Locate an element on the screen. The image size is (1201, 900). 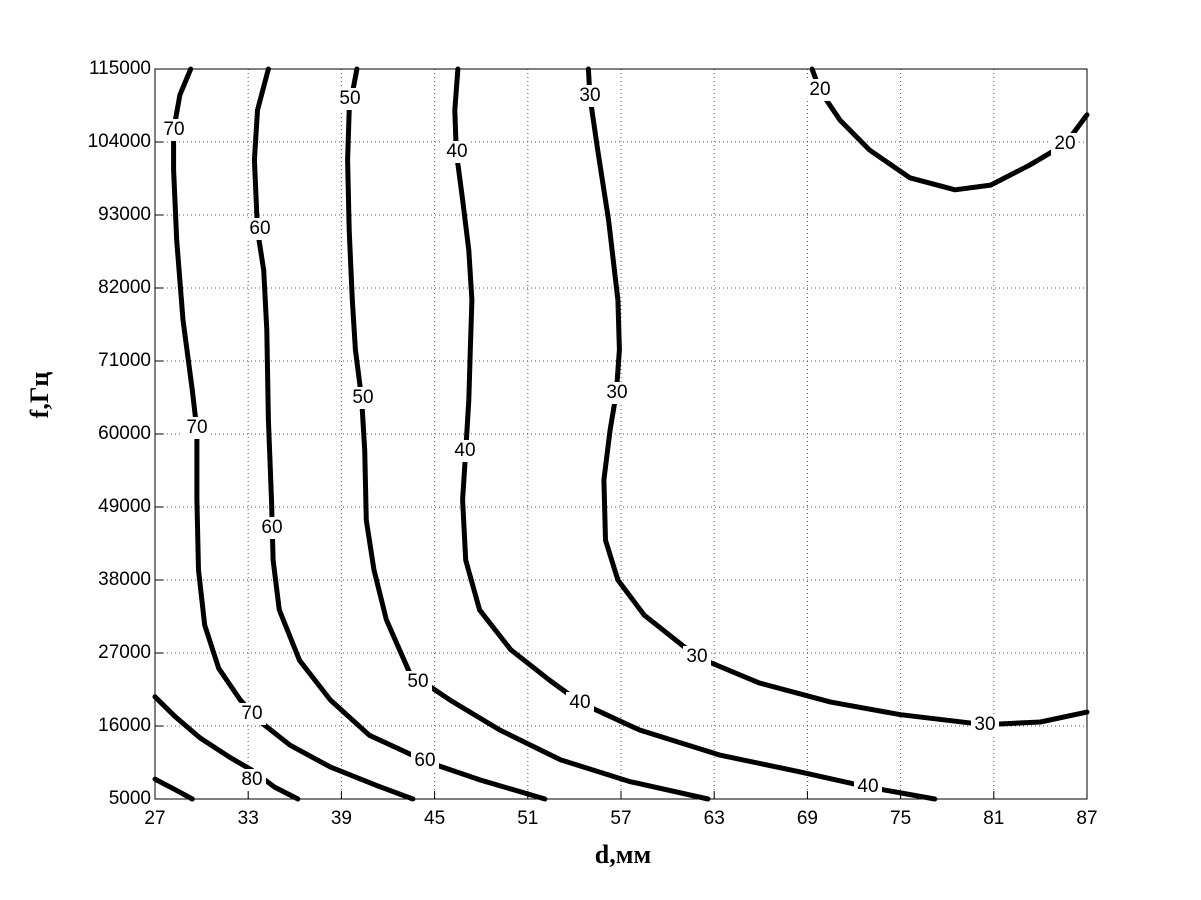
y-tick-label: 27000 is located at coordinates (124, 652).